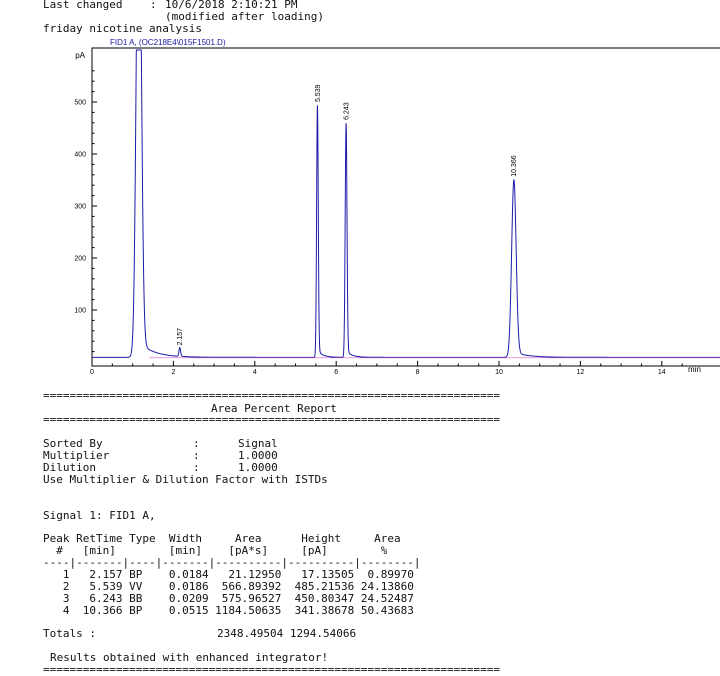 The width and height of the screenshot is (720, 676). I want to click on table-header-1: Peak RetTime Type Width Area Height Area, so click(222, 538).